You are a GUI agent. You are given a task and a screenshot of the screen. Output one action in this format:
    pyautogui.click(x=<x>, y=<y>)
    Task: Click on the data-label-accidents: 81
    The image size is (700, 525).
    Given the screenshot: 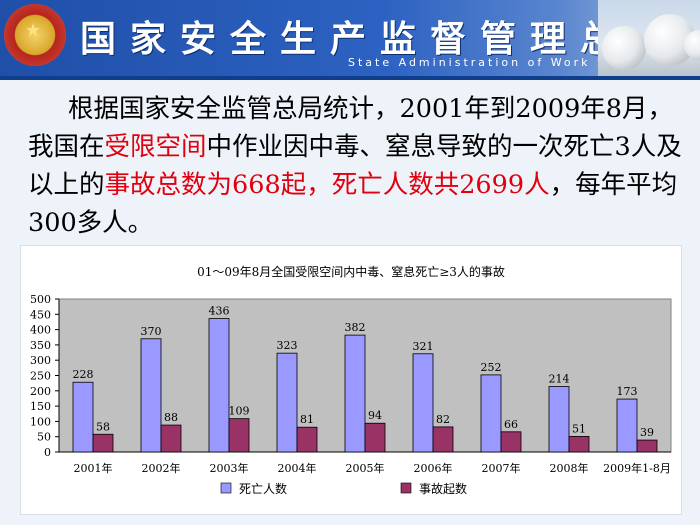 What is the action you would take?
    pyautogui.click(x=307, y=419)
    